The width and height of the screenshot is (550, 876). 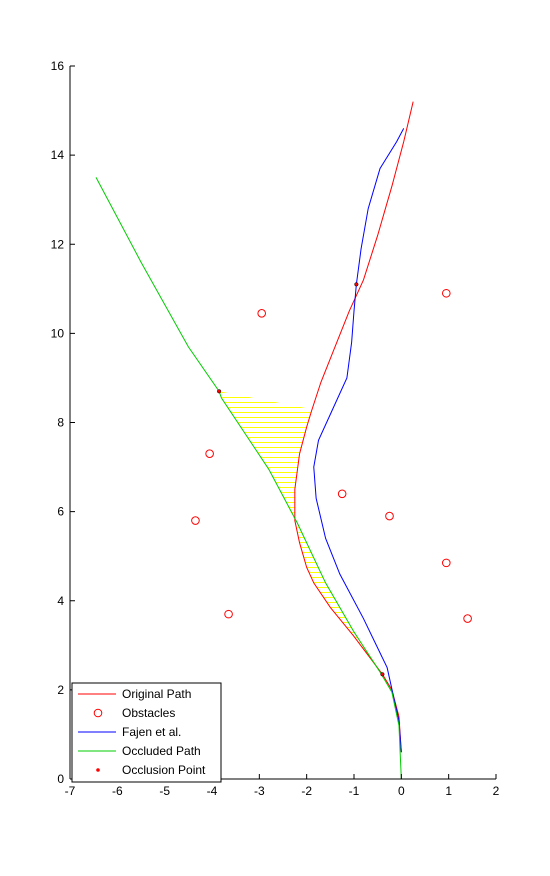 What do you see at coordinates (58, 155) in the screenshot?
I see `y-tick-label: 14` at bounding box center [58, 155].